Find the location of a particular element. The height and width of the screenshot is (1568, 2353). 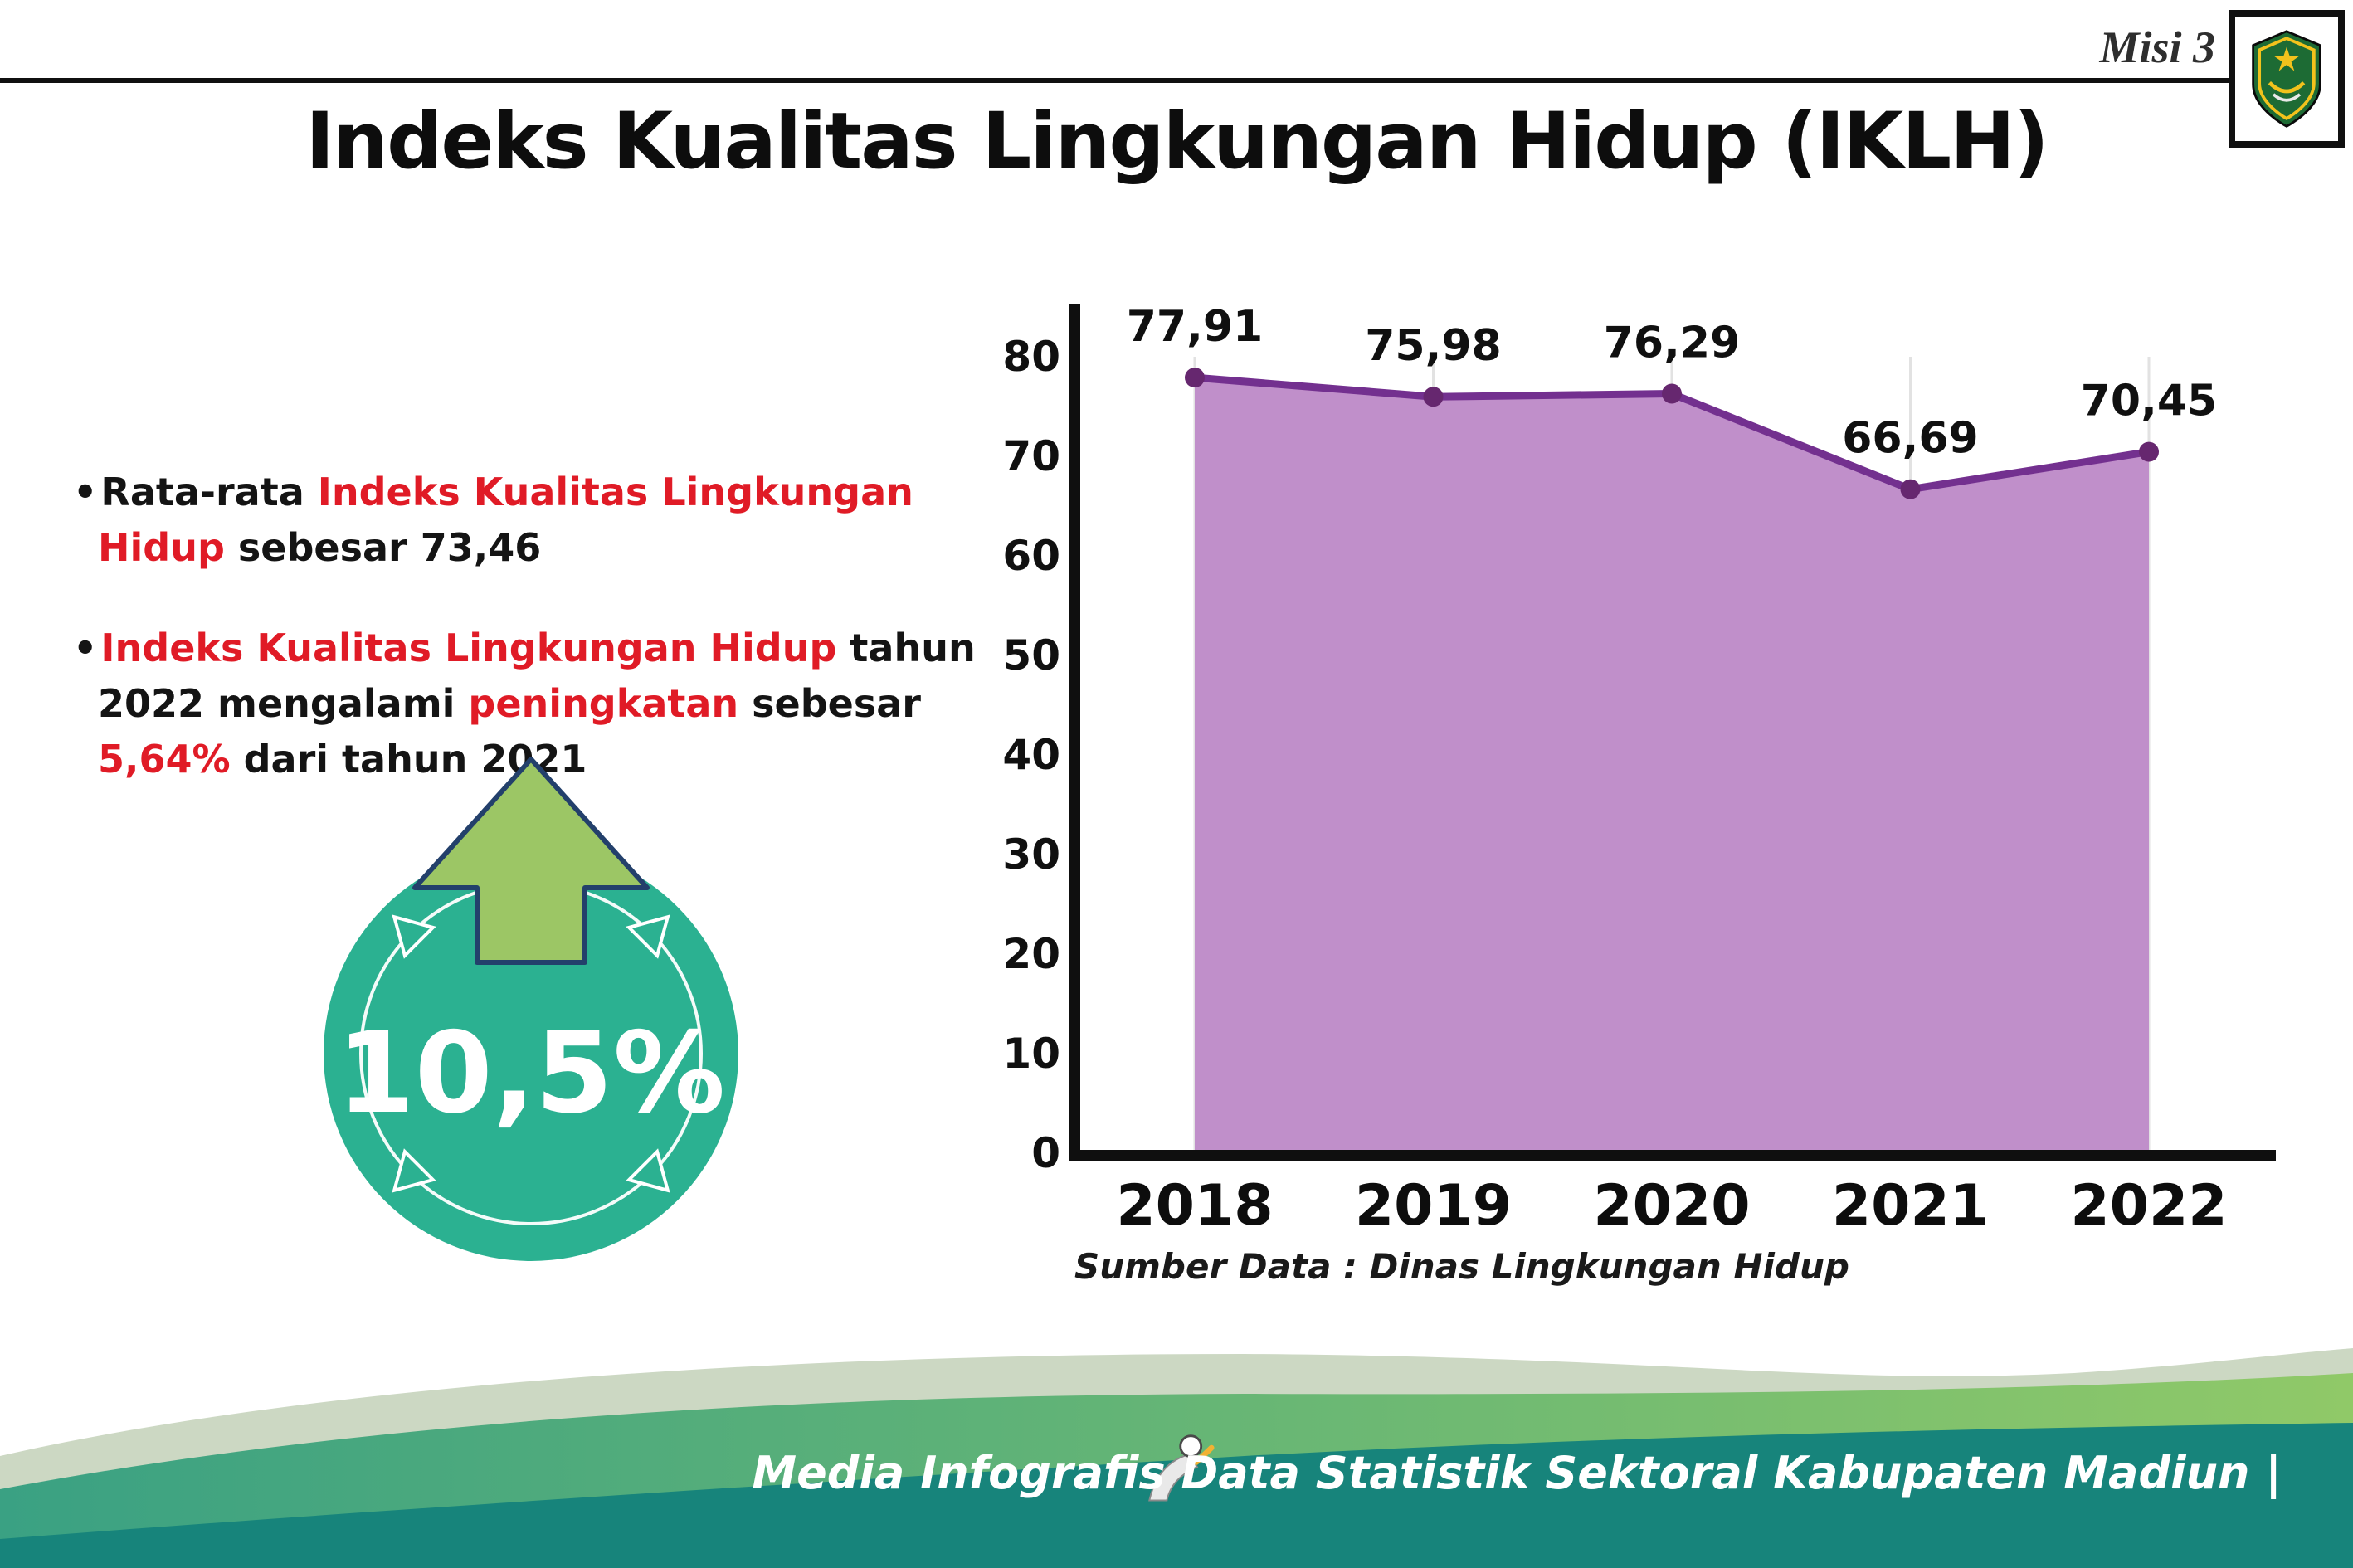

x-tick-label: 2022 is located at coordinates (2148, 1206).